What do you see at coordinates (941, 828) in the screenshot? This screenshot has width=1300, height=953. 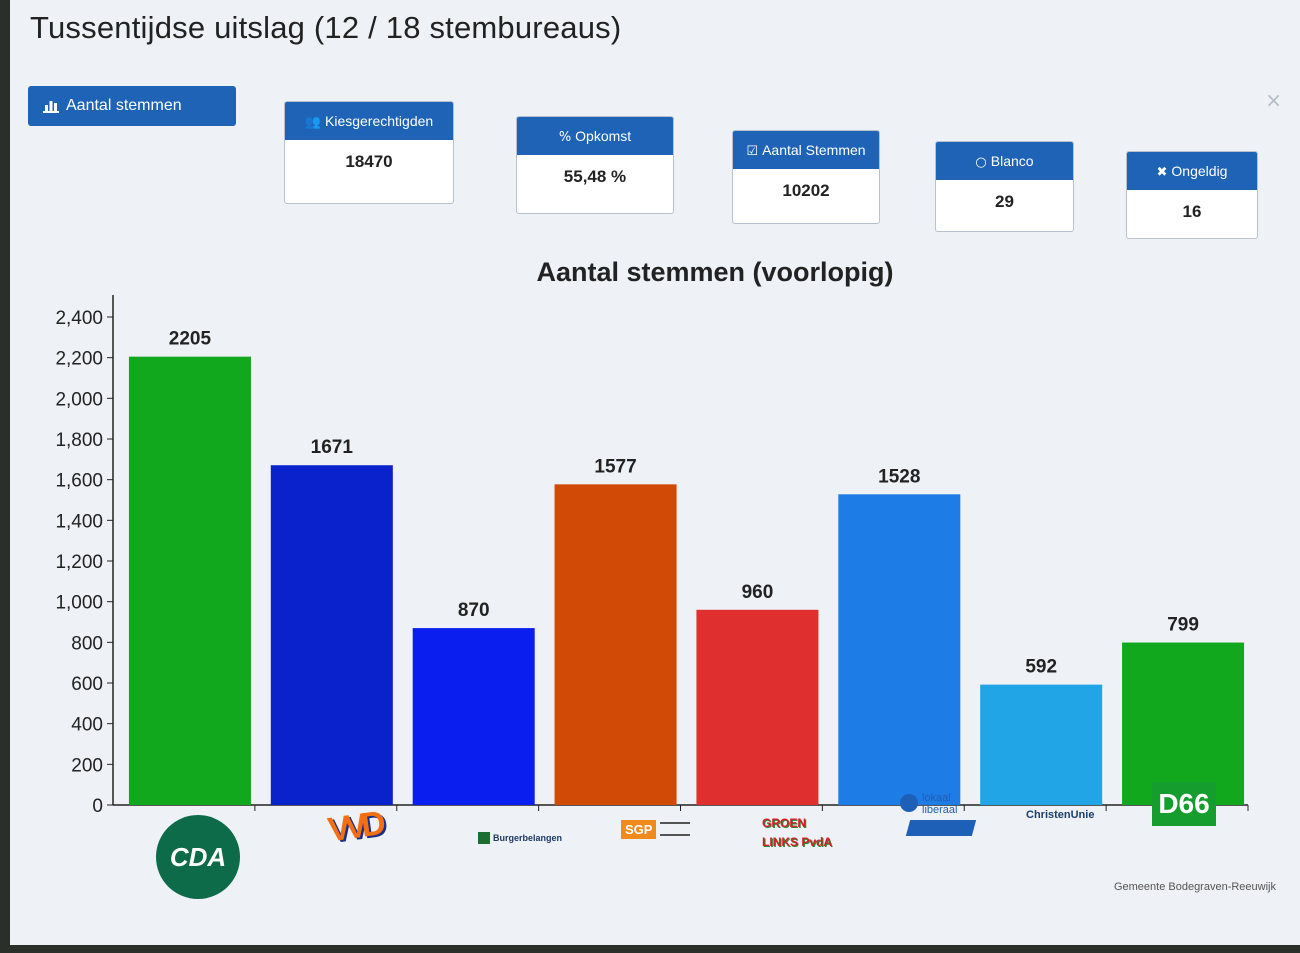 I see `lokaal-liberaal-banner-icon` at bounding box center [941, 828].